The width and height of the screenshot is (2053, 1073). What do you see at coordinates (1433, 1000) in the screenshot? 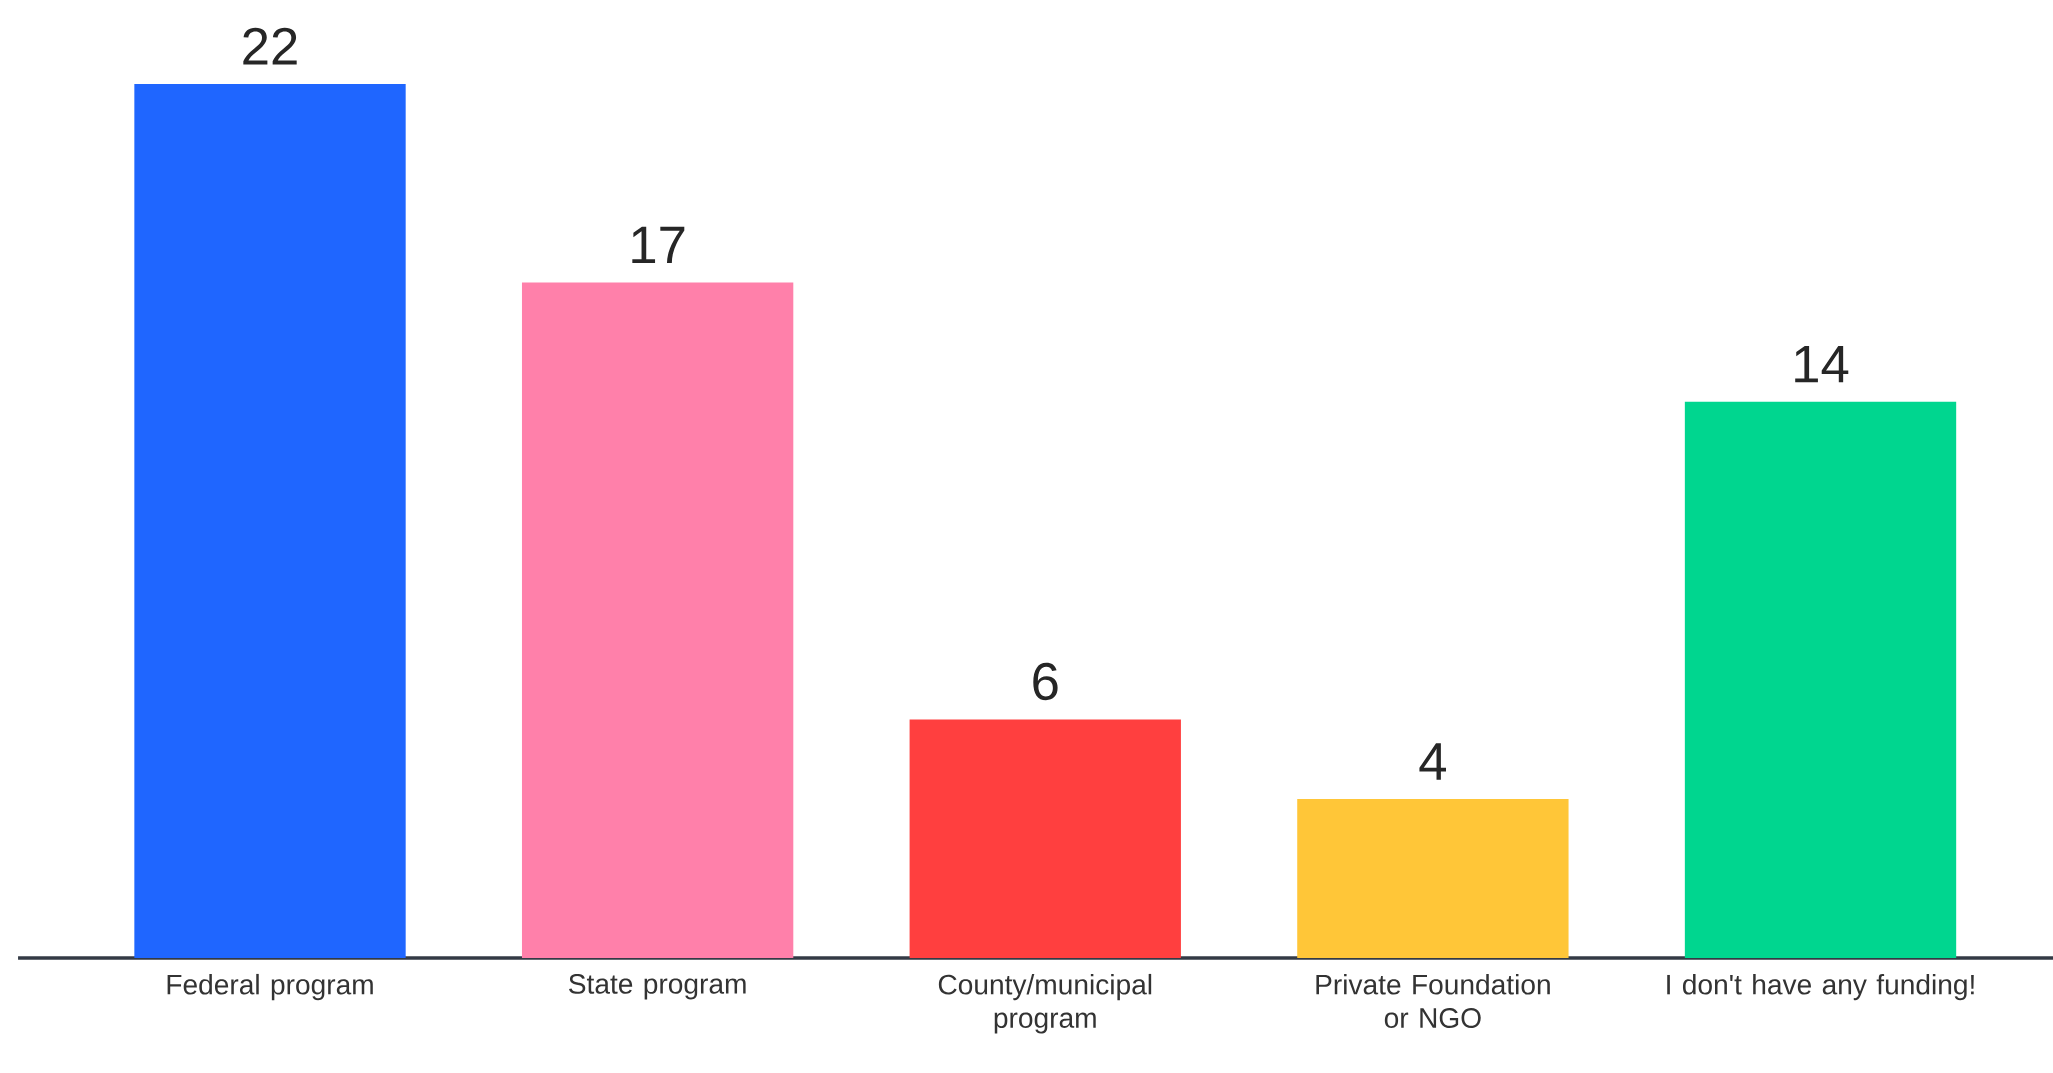
I see `x-tick-label: Private Foundation or NGO` at bounding box center [1433, 1000].